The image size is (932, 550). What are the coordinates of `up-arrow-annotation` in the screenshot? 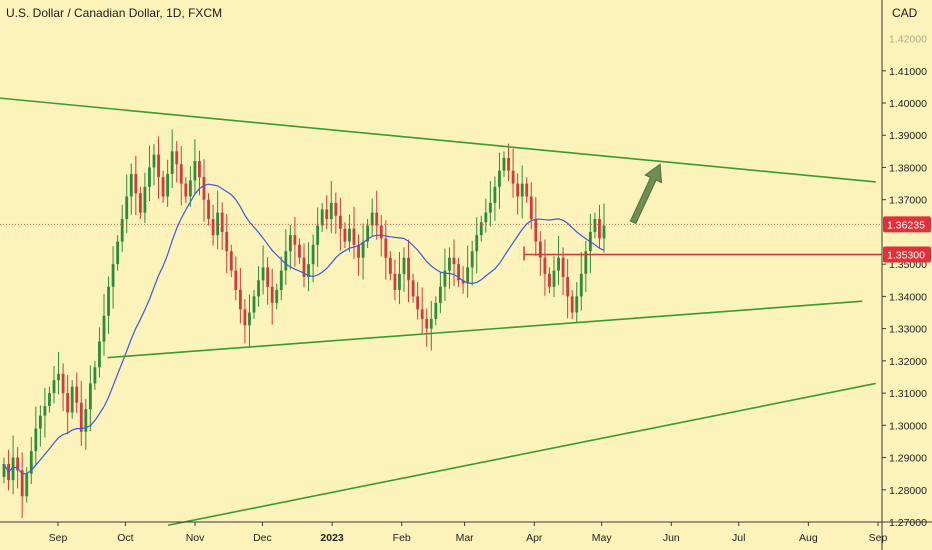 It's located at (646, 194).